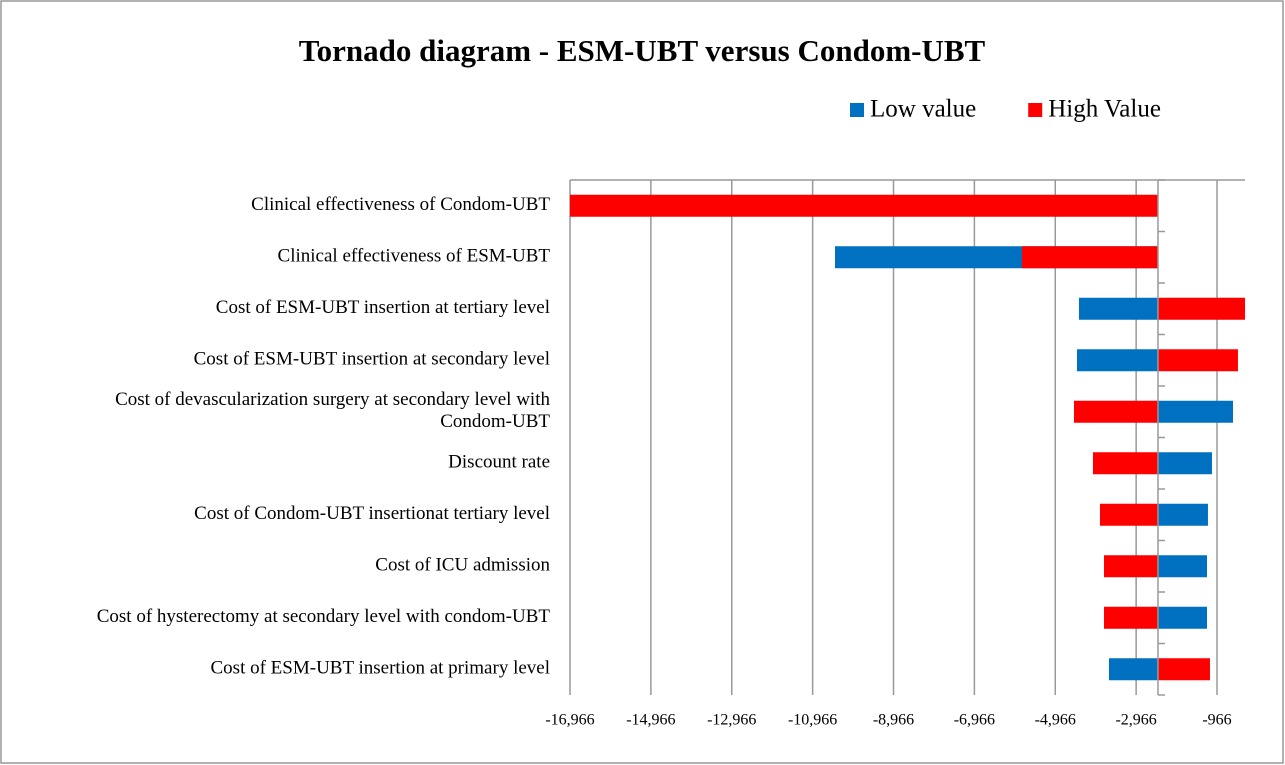 This screenshot has height=765, width=1285. What do you see at coordinates (731, 720) in the screenshot?
I see `x-tick-label: -12,966` at bounding box center [731, 720].